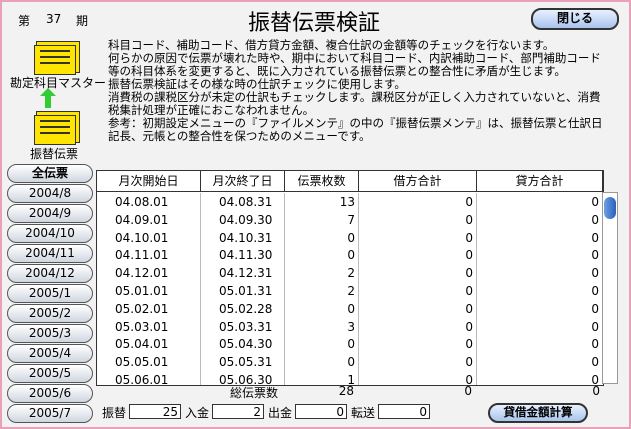 The width and height of the screenshot is (631, 429). Describe the element at coordinates (142, 219) in the screenshot. I see `table-cell: 04.09.01` at that location.